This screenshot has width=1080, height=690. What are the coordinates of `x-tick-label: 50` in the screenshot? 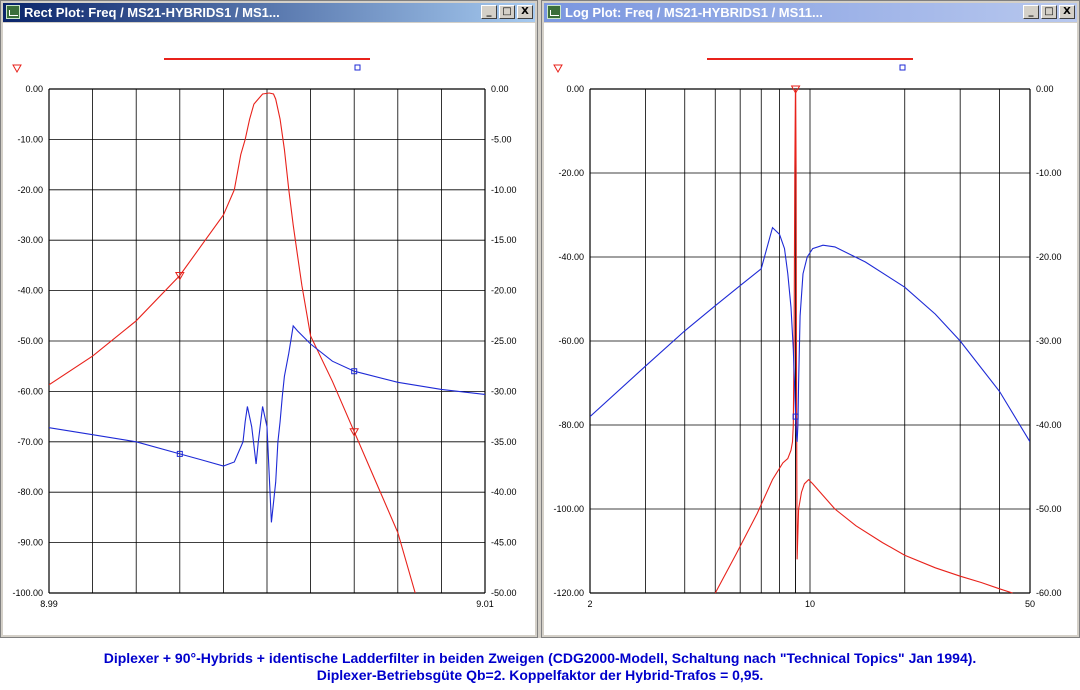 It's located at (1030, 604).